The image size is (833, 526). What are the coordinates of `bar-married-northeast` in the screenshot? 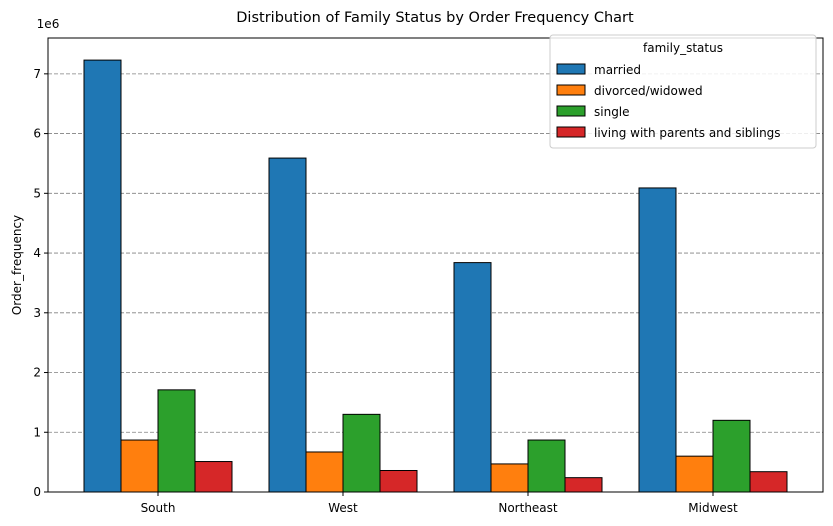 It's located at (472, 377).